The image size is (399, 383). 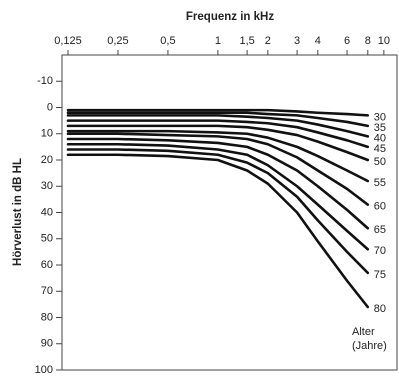 What do you see at coordinates (246, 41) in the screenshot?
I see `x-tick-label: 1,5` at bounding box center [246, 41].